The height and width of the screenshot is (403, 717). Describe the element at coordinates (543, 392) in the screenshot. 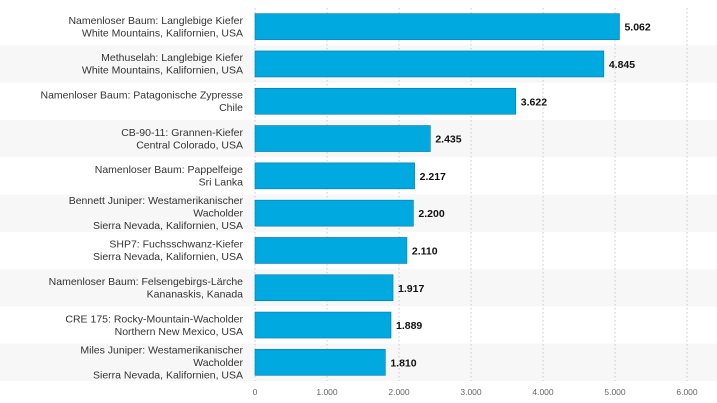

I see `x-tick-label: 4.000` at that location.